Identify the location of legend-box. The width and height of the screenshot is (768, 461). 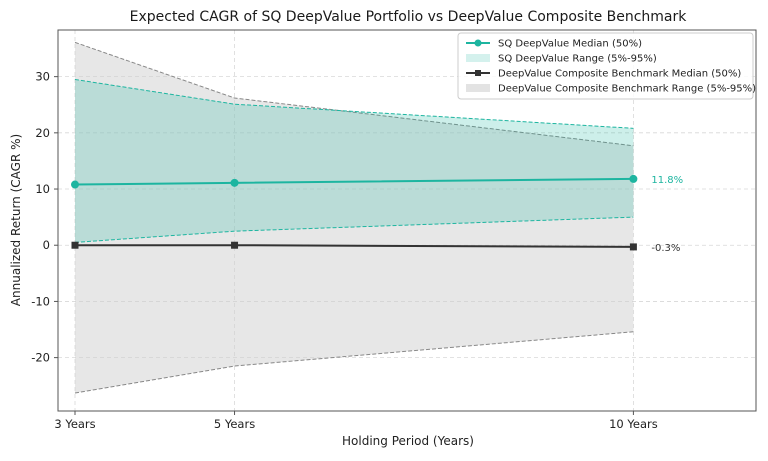
(605, 66).